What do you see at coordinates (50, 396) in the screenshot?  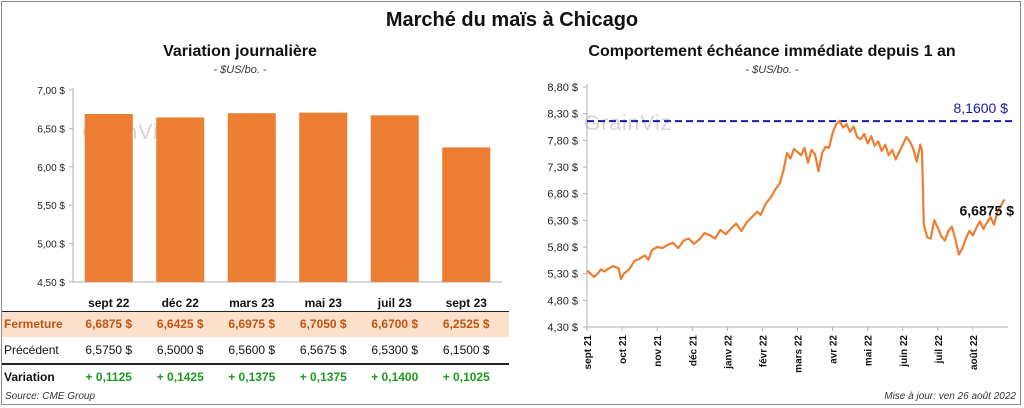 I see `source-note: Source: CME Group` at bounding box center [50, 396].